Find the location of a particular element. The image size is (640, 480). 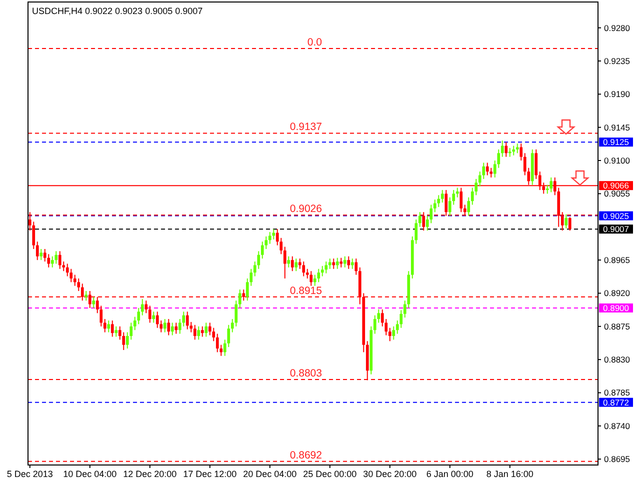

y-tick-label: 0.8695 is located at coordinates (617, 459).